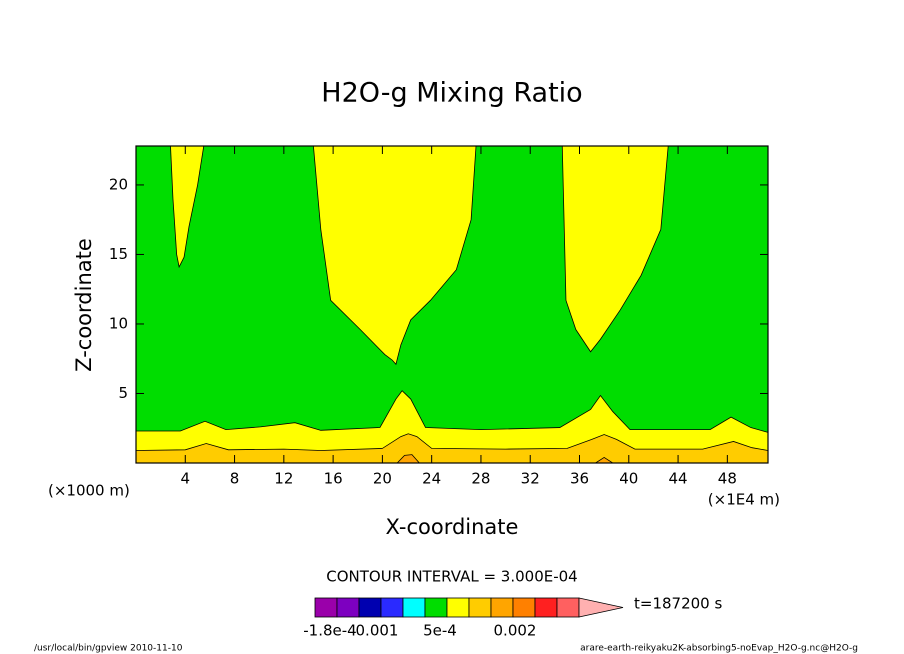 This screenshot has width=904, height=654. Describe the element at coordinates (727, 479) in the screenshot. I see `x-tick-label: 48` at that location.